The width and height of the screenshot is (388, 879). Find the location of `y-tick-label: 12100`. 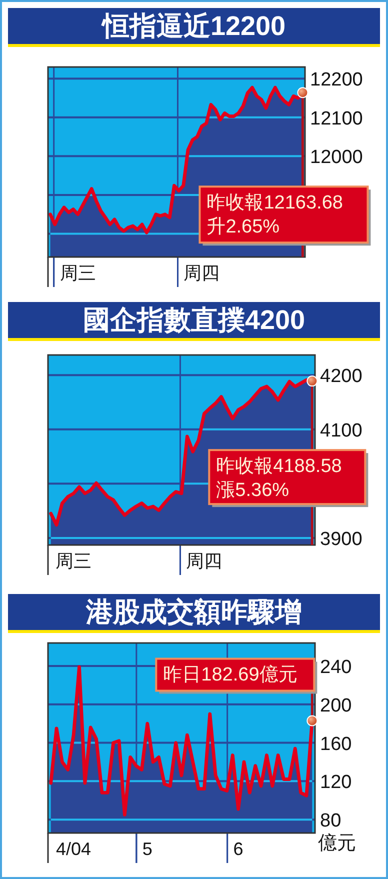

y-tick-label: 12100 is located at coordinates (336, 119).